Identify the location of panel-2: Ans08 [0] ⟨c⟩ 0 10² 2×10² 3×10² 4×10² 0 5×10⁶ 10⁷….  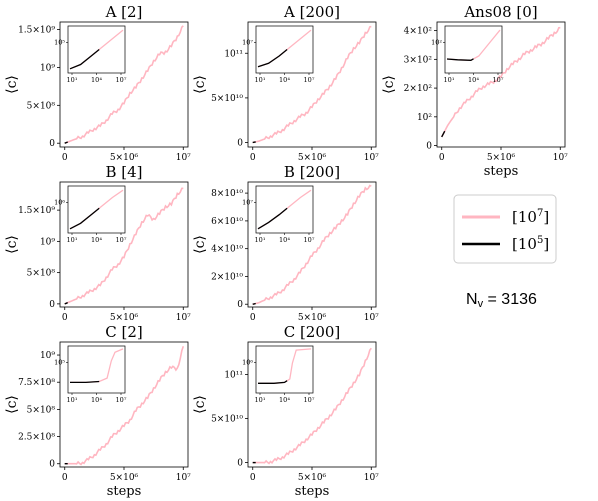
(474, 91).